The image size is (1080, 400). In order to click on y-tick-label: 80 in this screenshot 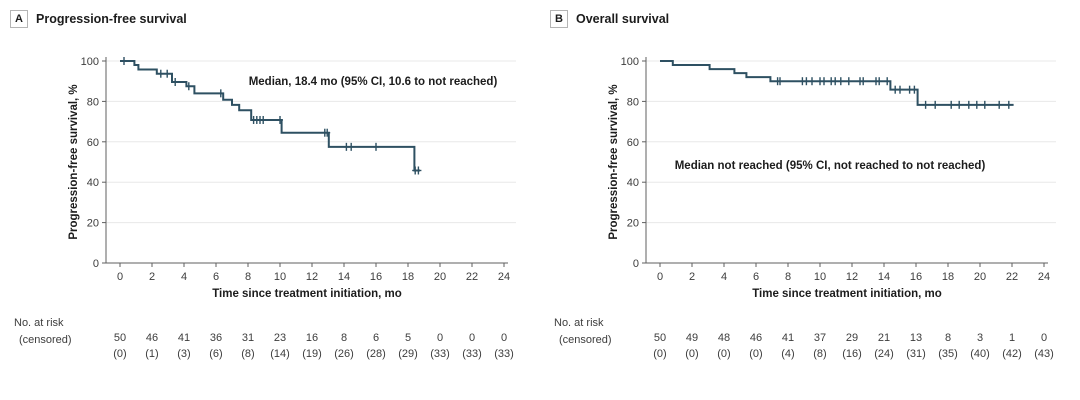, I will do `click(633, 102)`.